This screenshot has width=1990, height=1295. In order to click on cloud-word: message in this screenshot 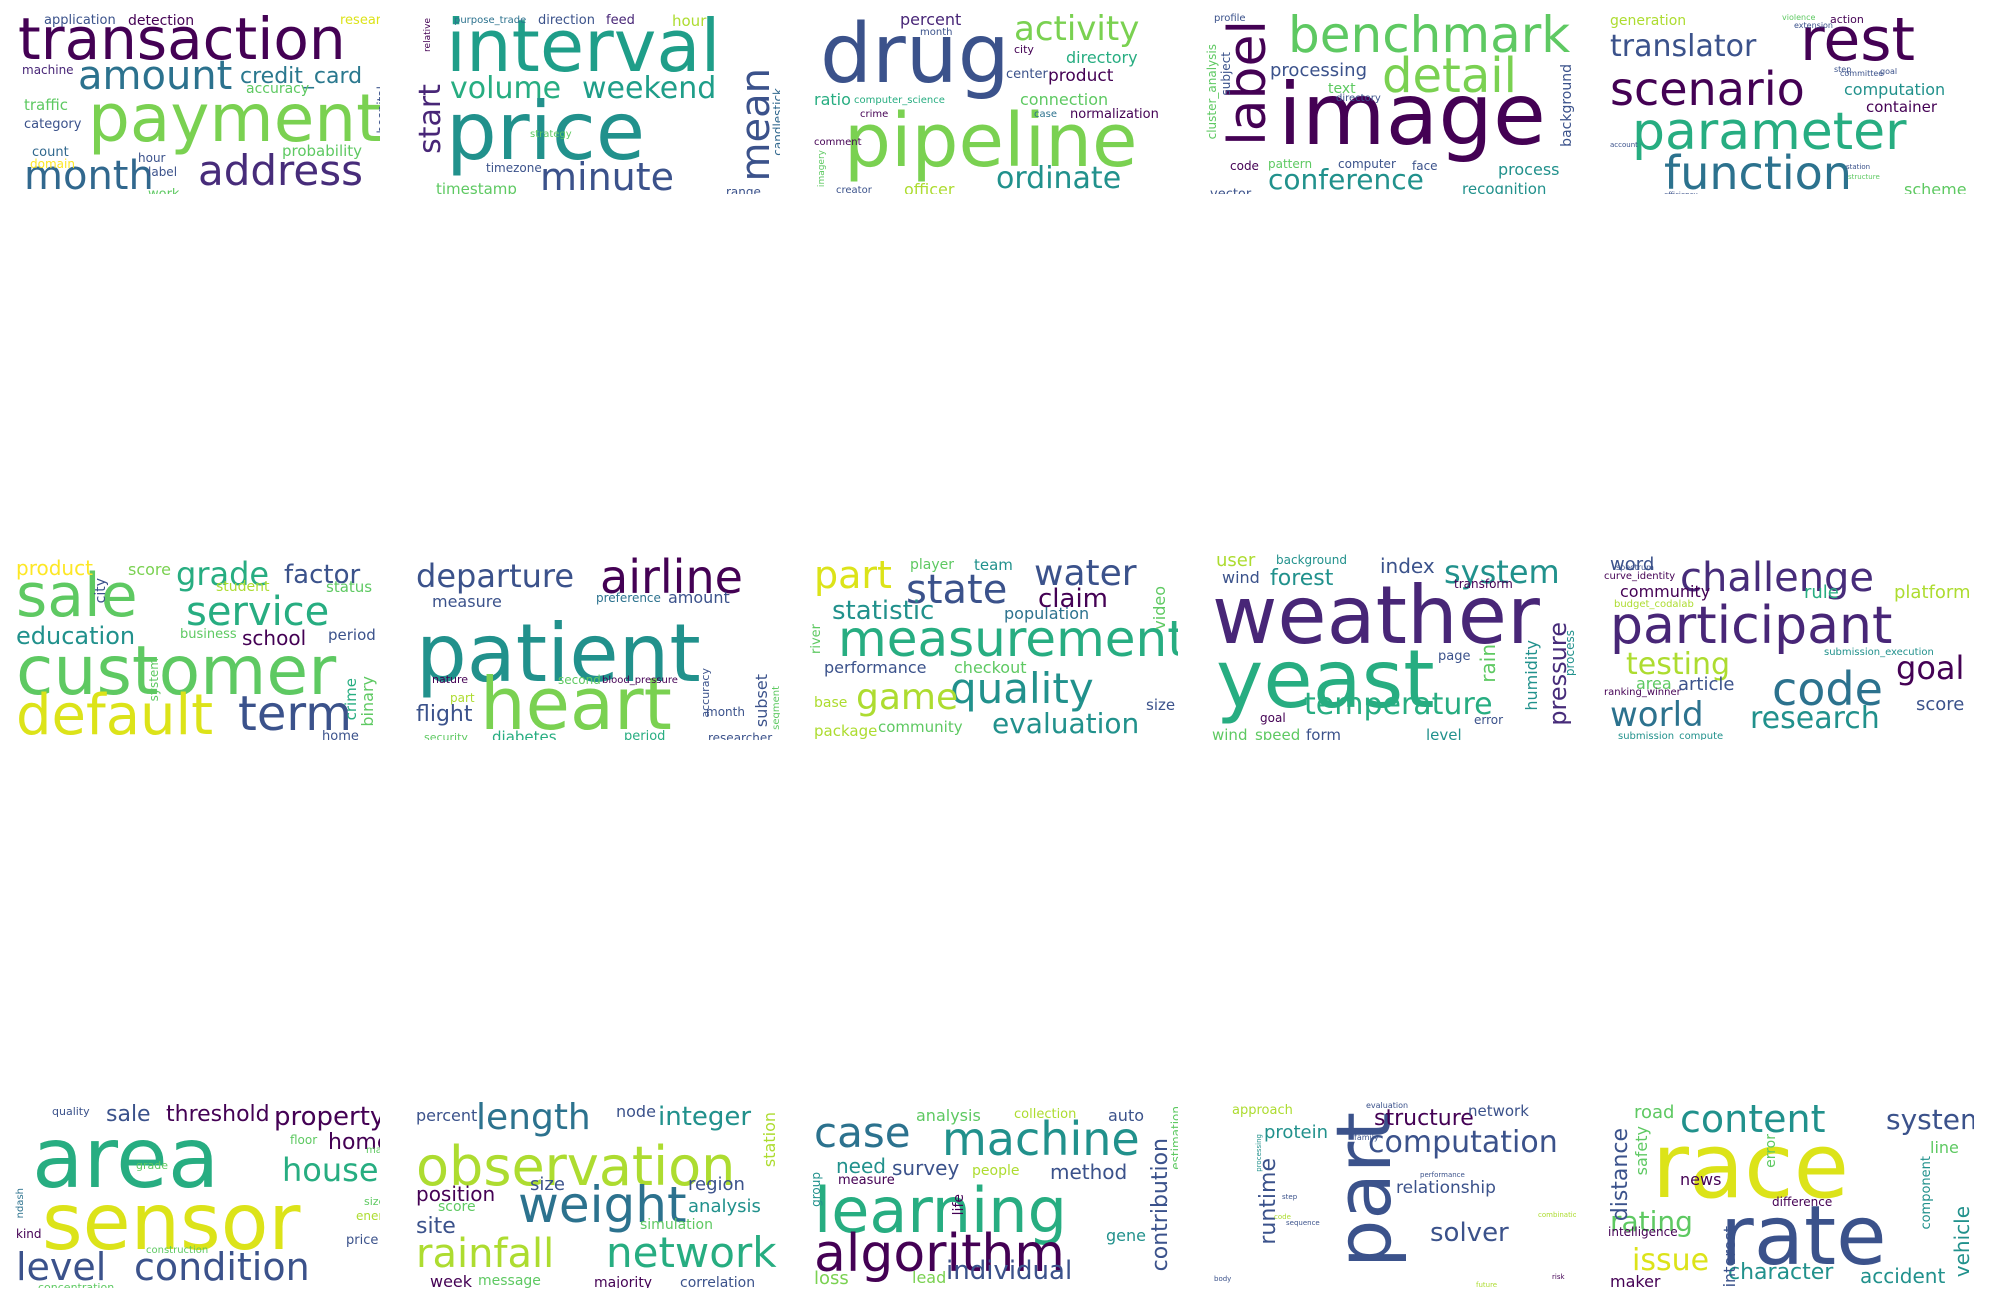, I will do `click(509, 1280)`.